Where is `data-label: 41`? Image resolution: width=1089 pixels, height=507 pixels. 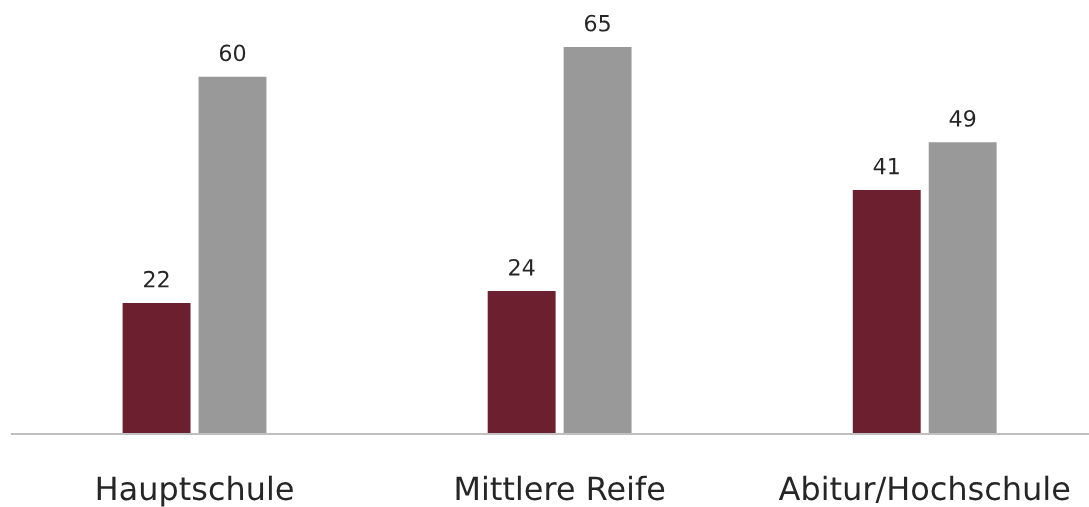
data-label: 41 is located at coordinates (886, 166).